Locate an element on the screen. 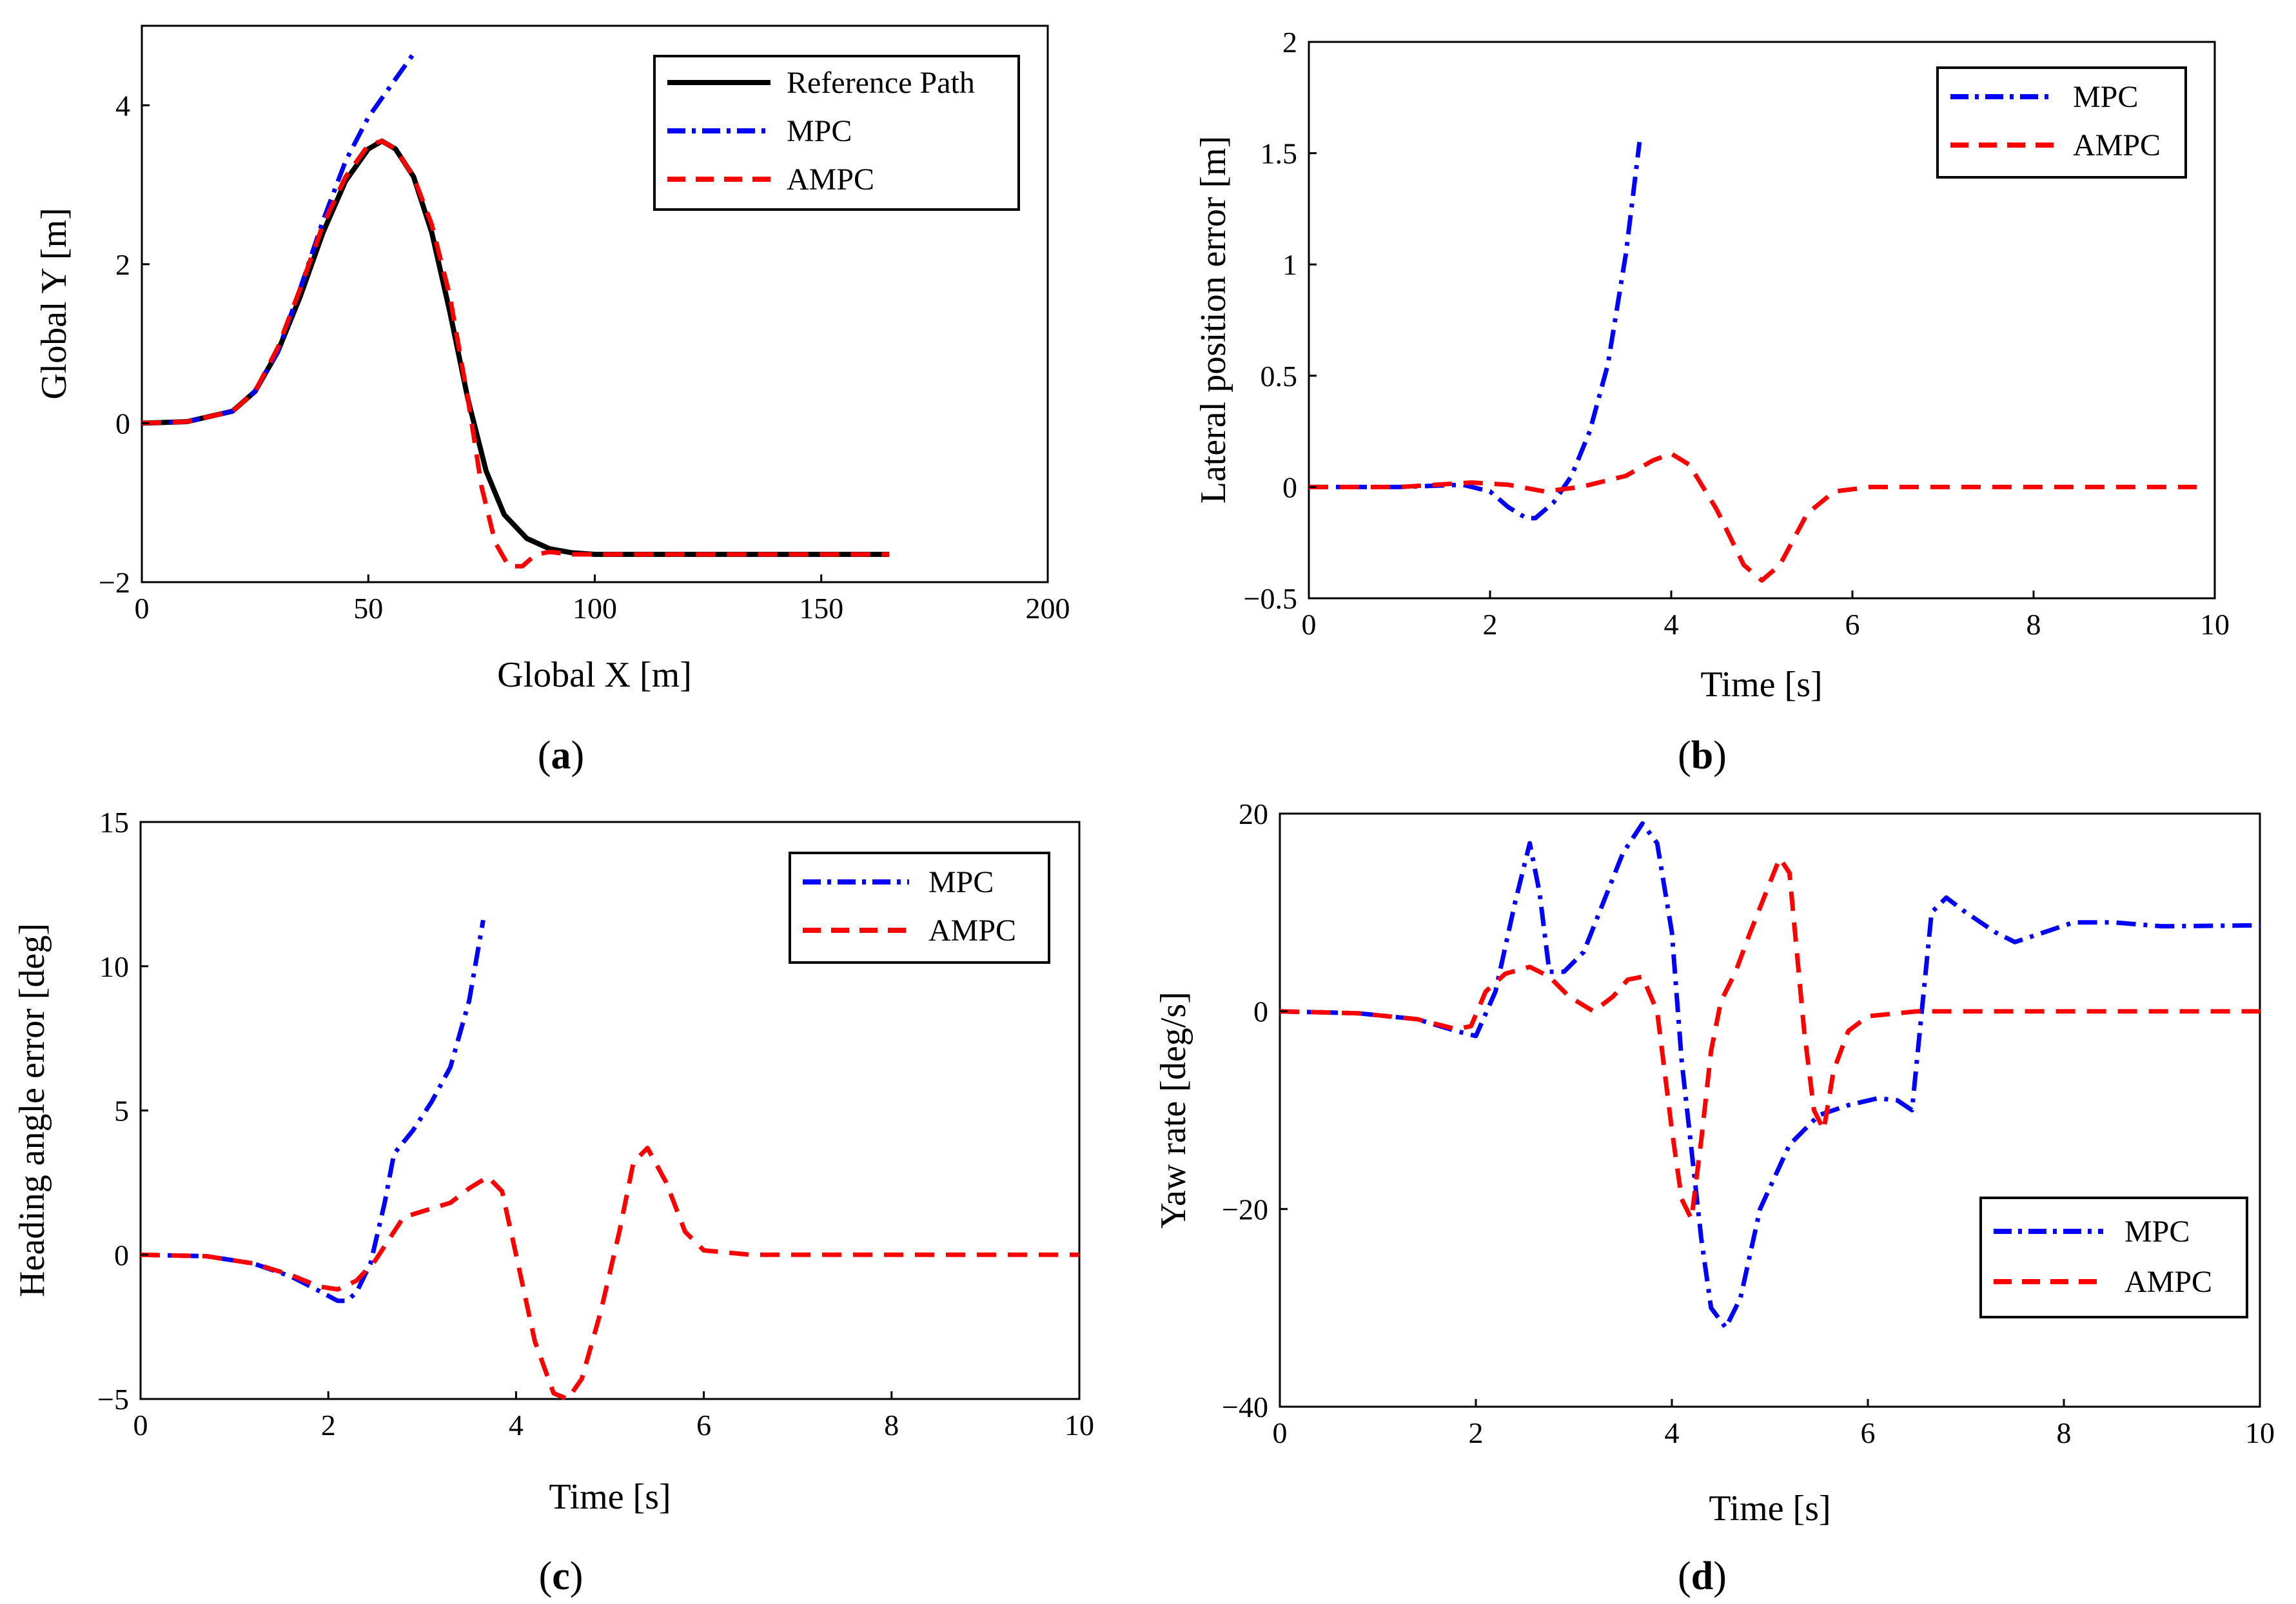  y-tick-label: 15 is located at coordinates (114, 822).